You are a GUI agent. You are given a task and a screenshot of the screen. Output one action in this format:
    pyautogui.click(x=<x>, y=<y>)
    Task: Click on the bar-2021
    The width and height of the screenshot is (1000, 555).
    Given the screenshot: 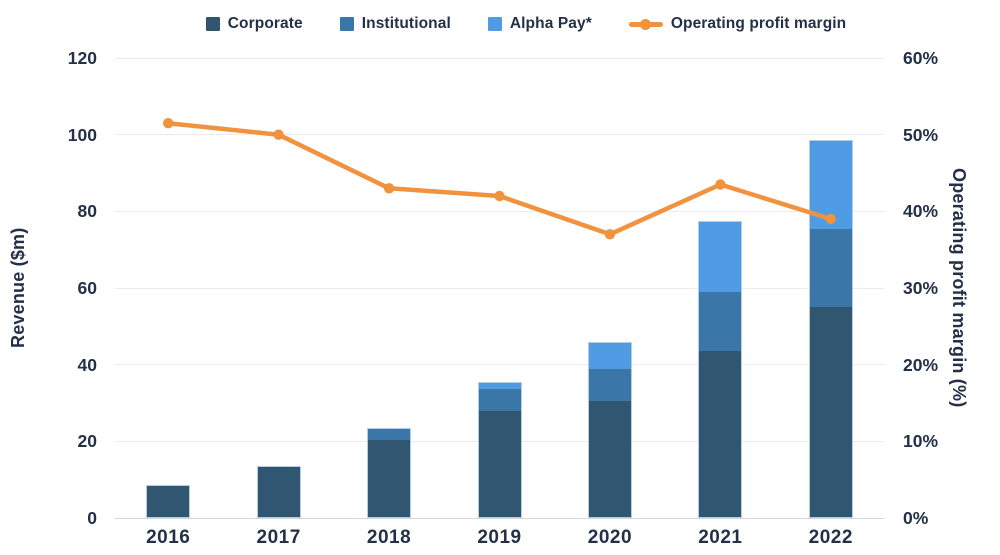 What is the action you would take?
    pyautogui.click(x=720, y=369)
    